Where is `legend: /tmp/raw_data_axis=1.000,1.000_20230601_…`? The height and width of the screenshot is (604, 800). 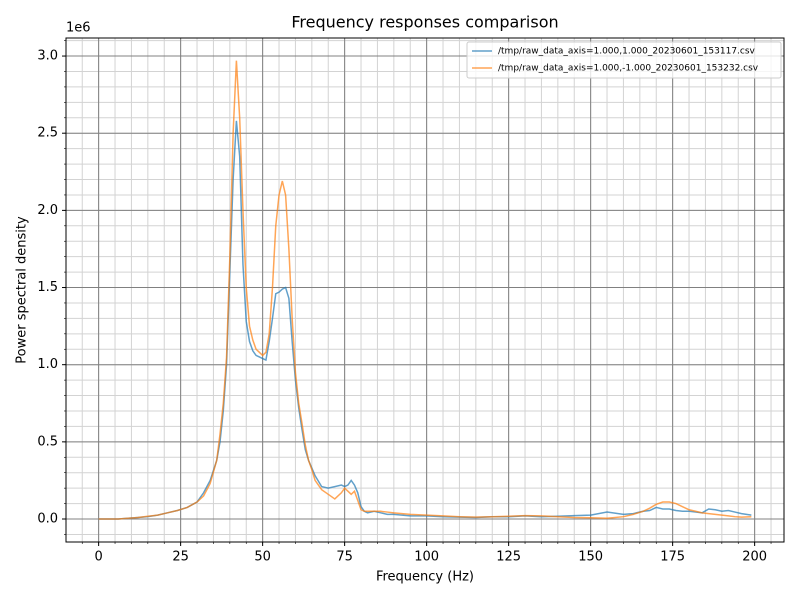
legend: /tmp/raw_data_axis=1.000,1.000_20230601_… is located at coordinates (624, 60).